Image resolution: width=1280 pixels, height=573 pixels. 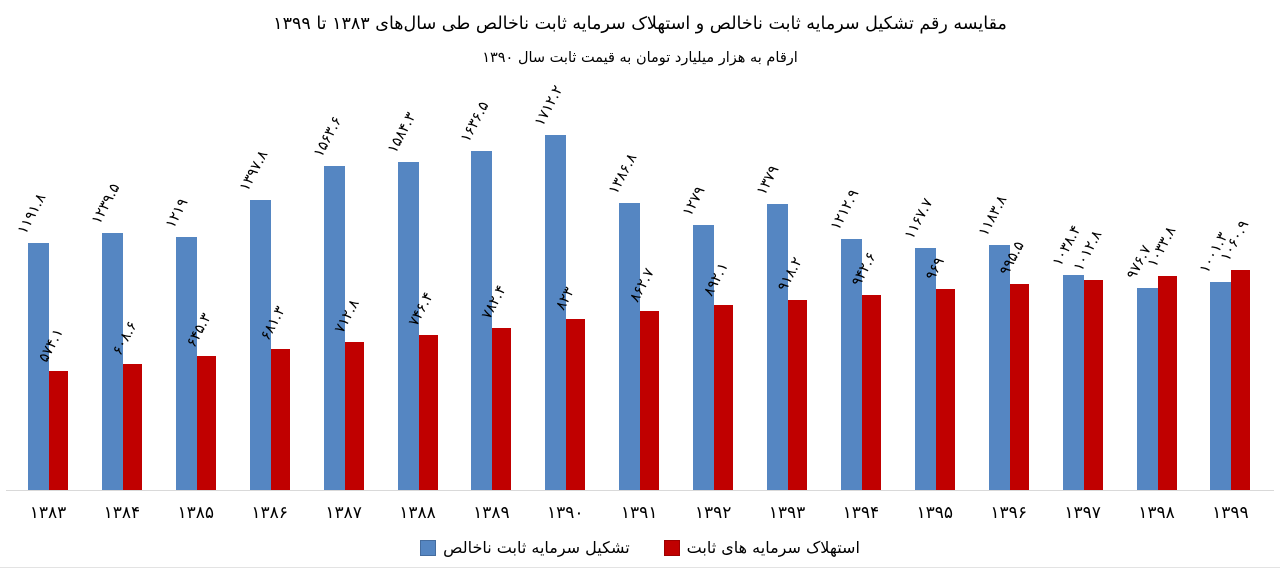 What do you see at coordinates (254, 171) in the screenshot?
I see `formation-bar-value-label: ۱۳۹۷.۸` at bounding box center [254, 171].